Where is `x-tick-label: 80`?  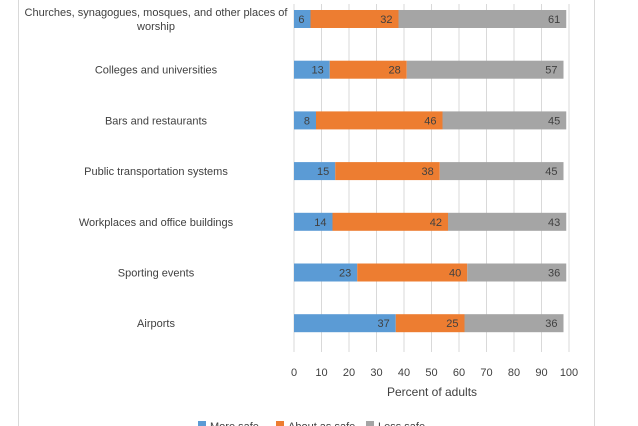
x-tick-label: 80 is located at coordinates (514, 373).